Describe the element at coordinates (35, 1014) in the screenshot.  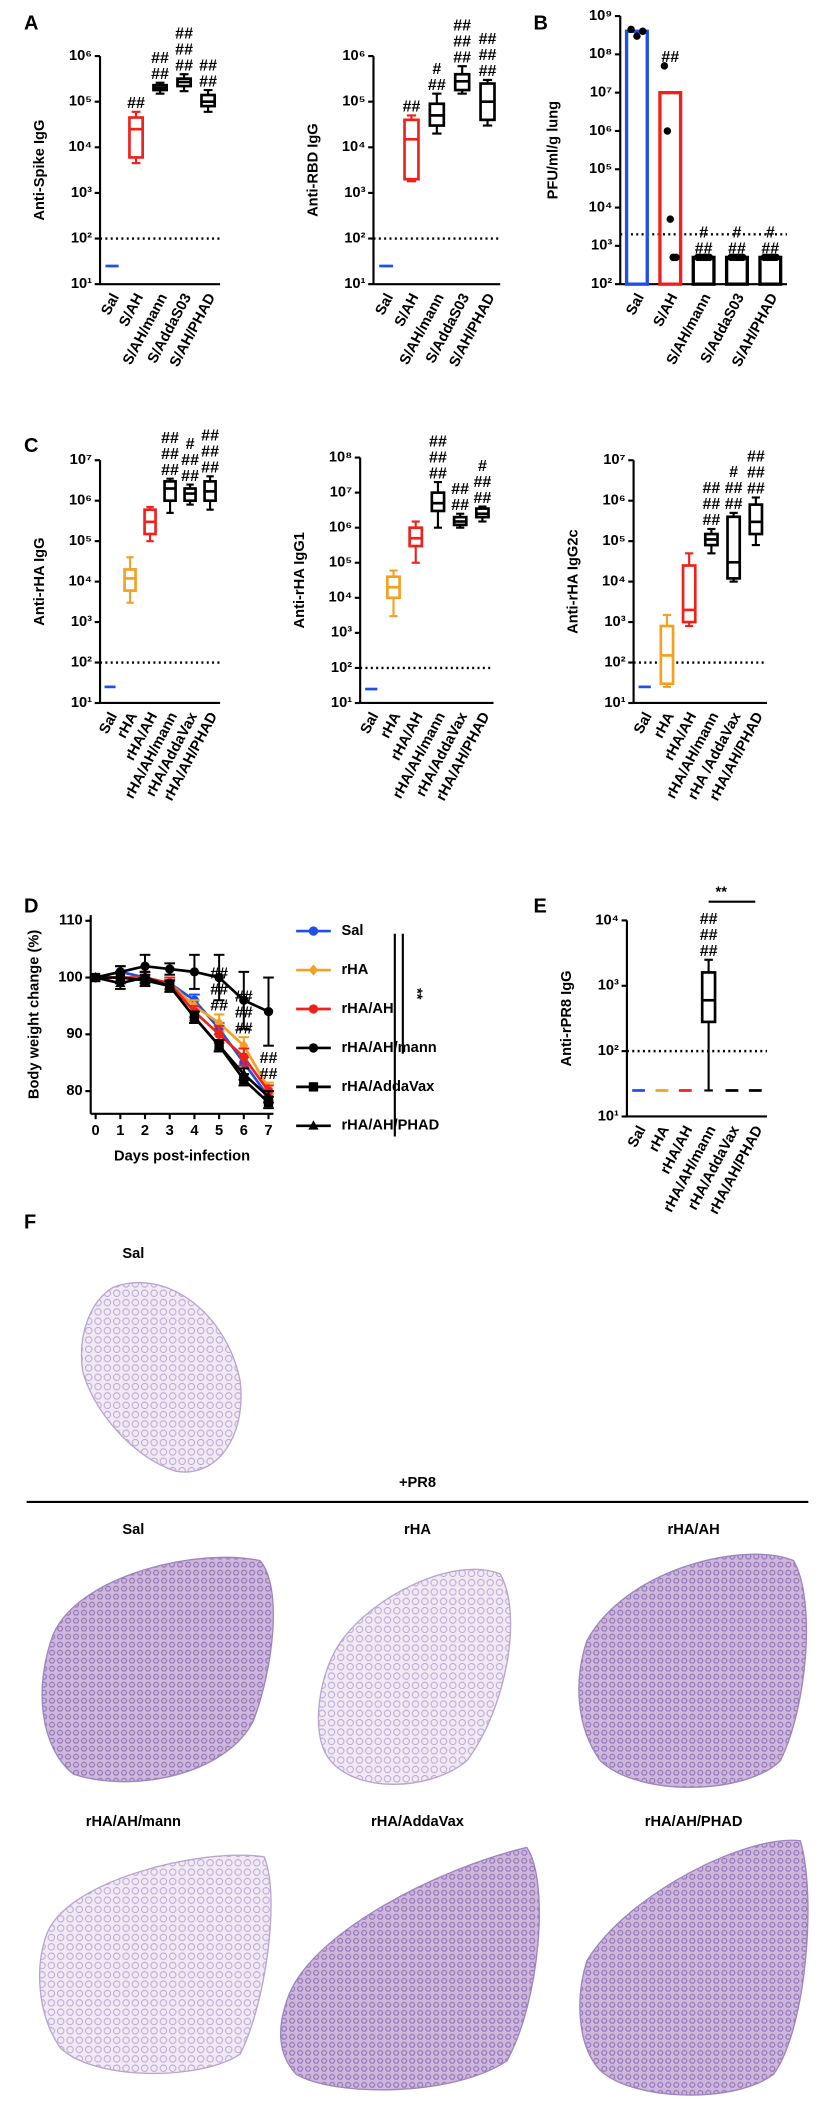
I see `y-axis-label: Body weight change (%)` at that location.